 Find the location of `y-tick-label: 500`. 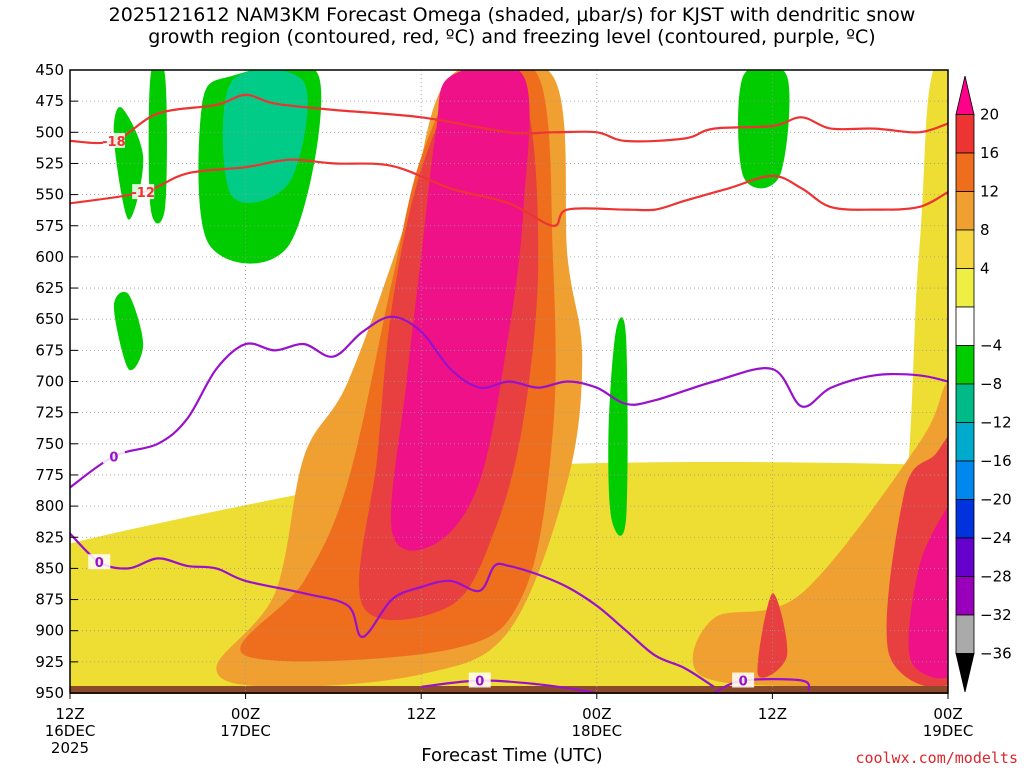

y-tick-label: 500 is located at coordinates (49, 132).